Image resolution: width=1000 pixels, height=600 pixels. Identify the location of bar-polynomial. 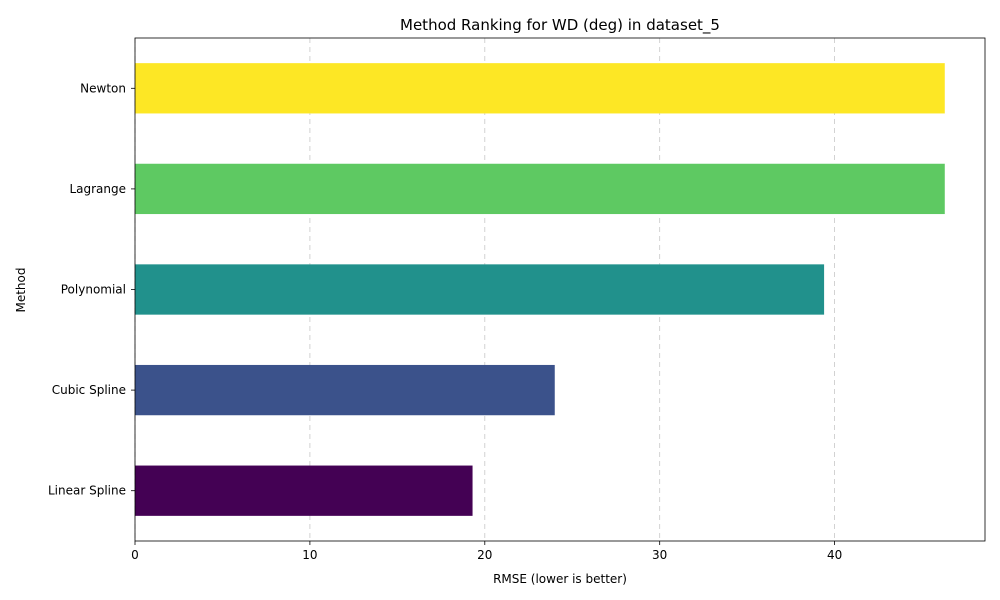
(480, 289).